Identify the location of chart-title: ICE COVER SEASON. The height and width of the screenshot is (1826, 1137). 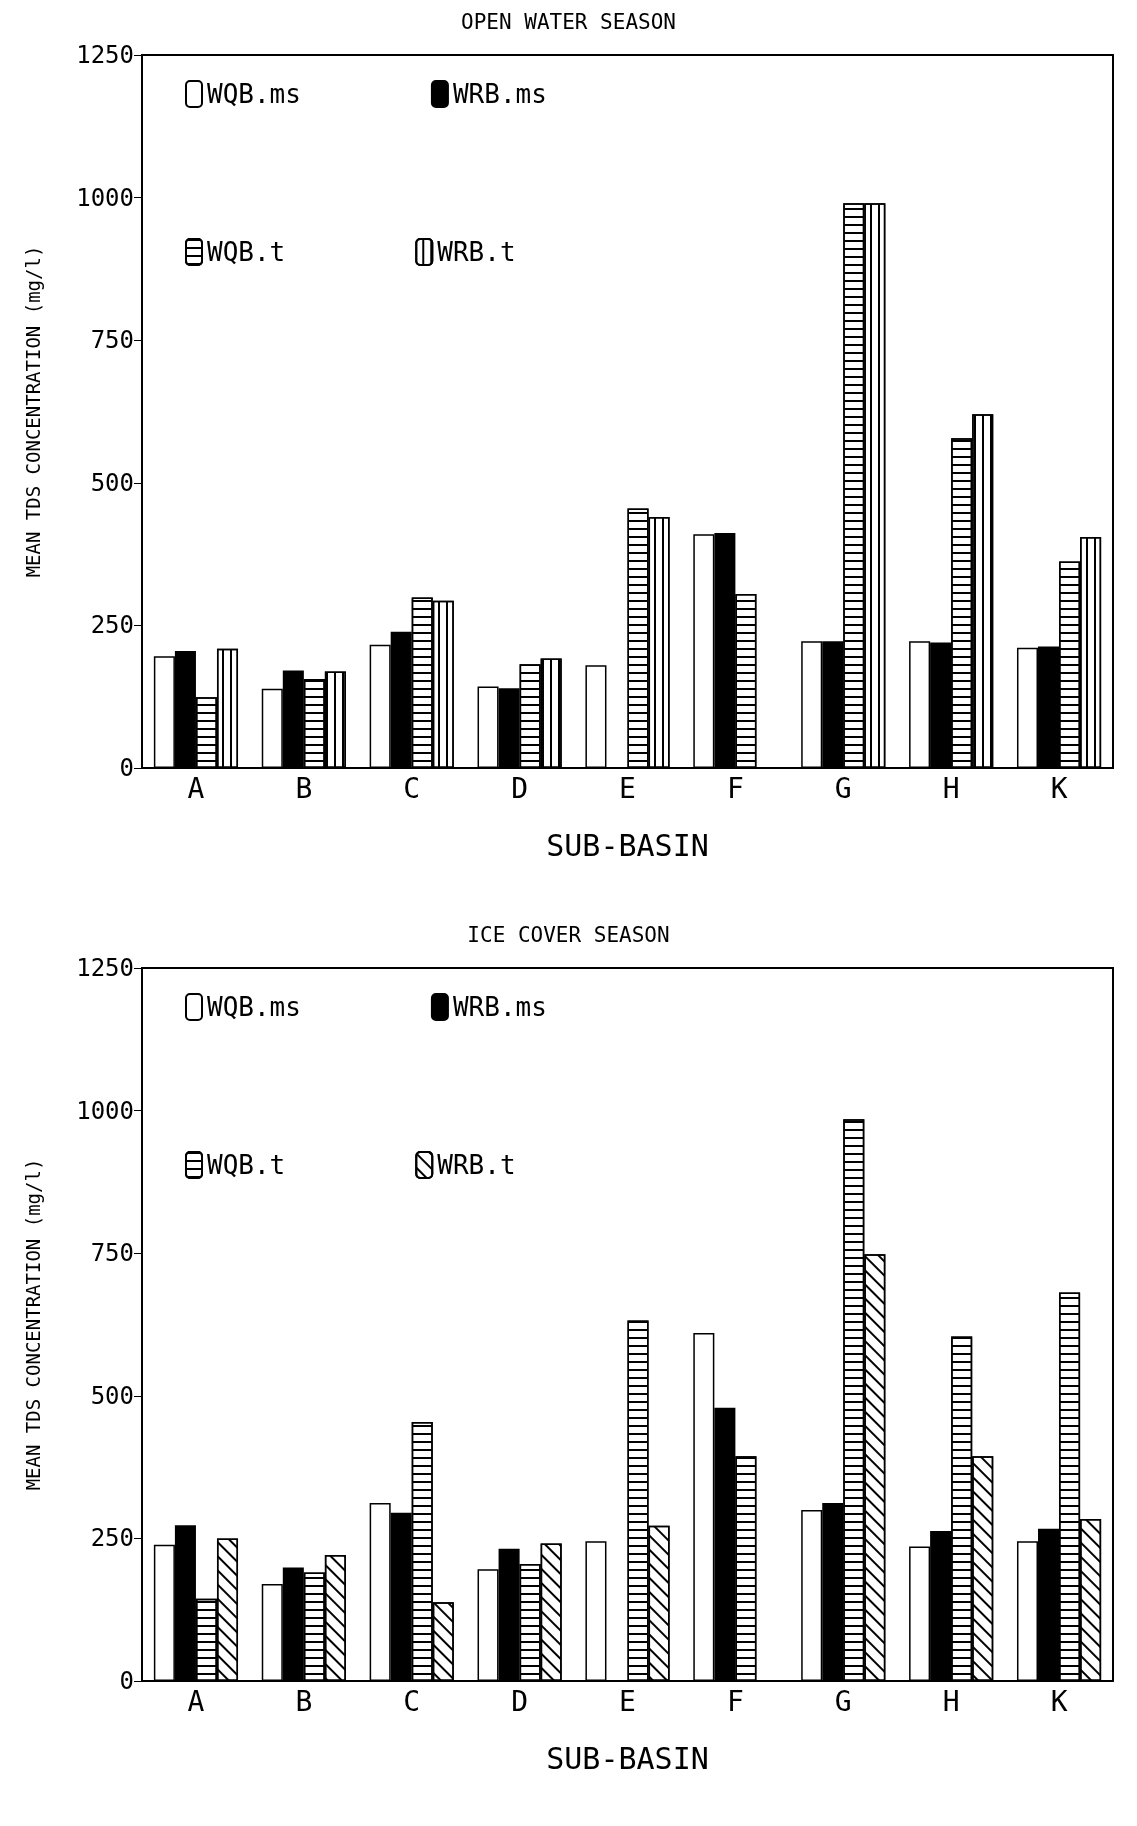
(568, 934).